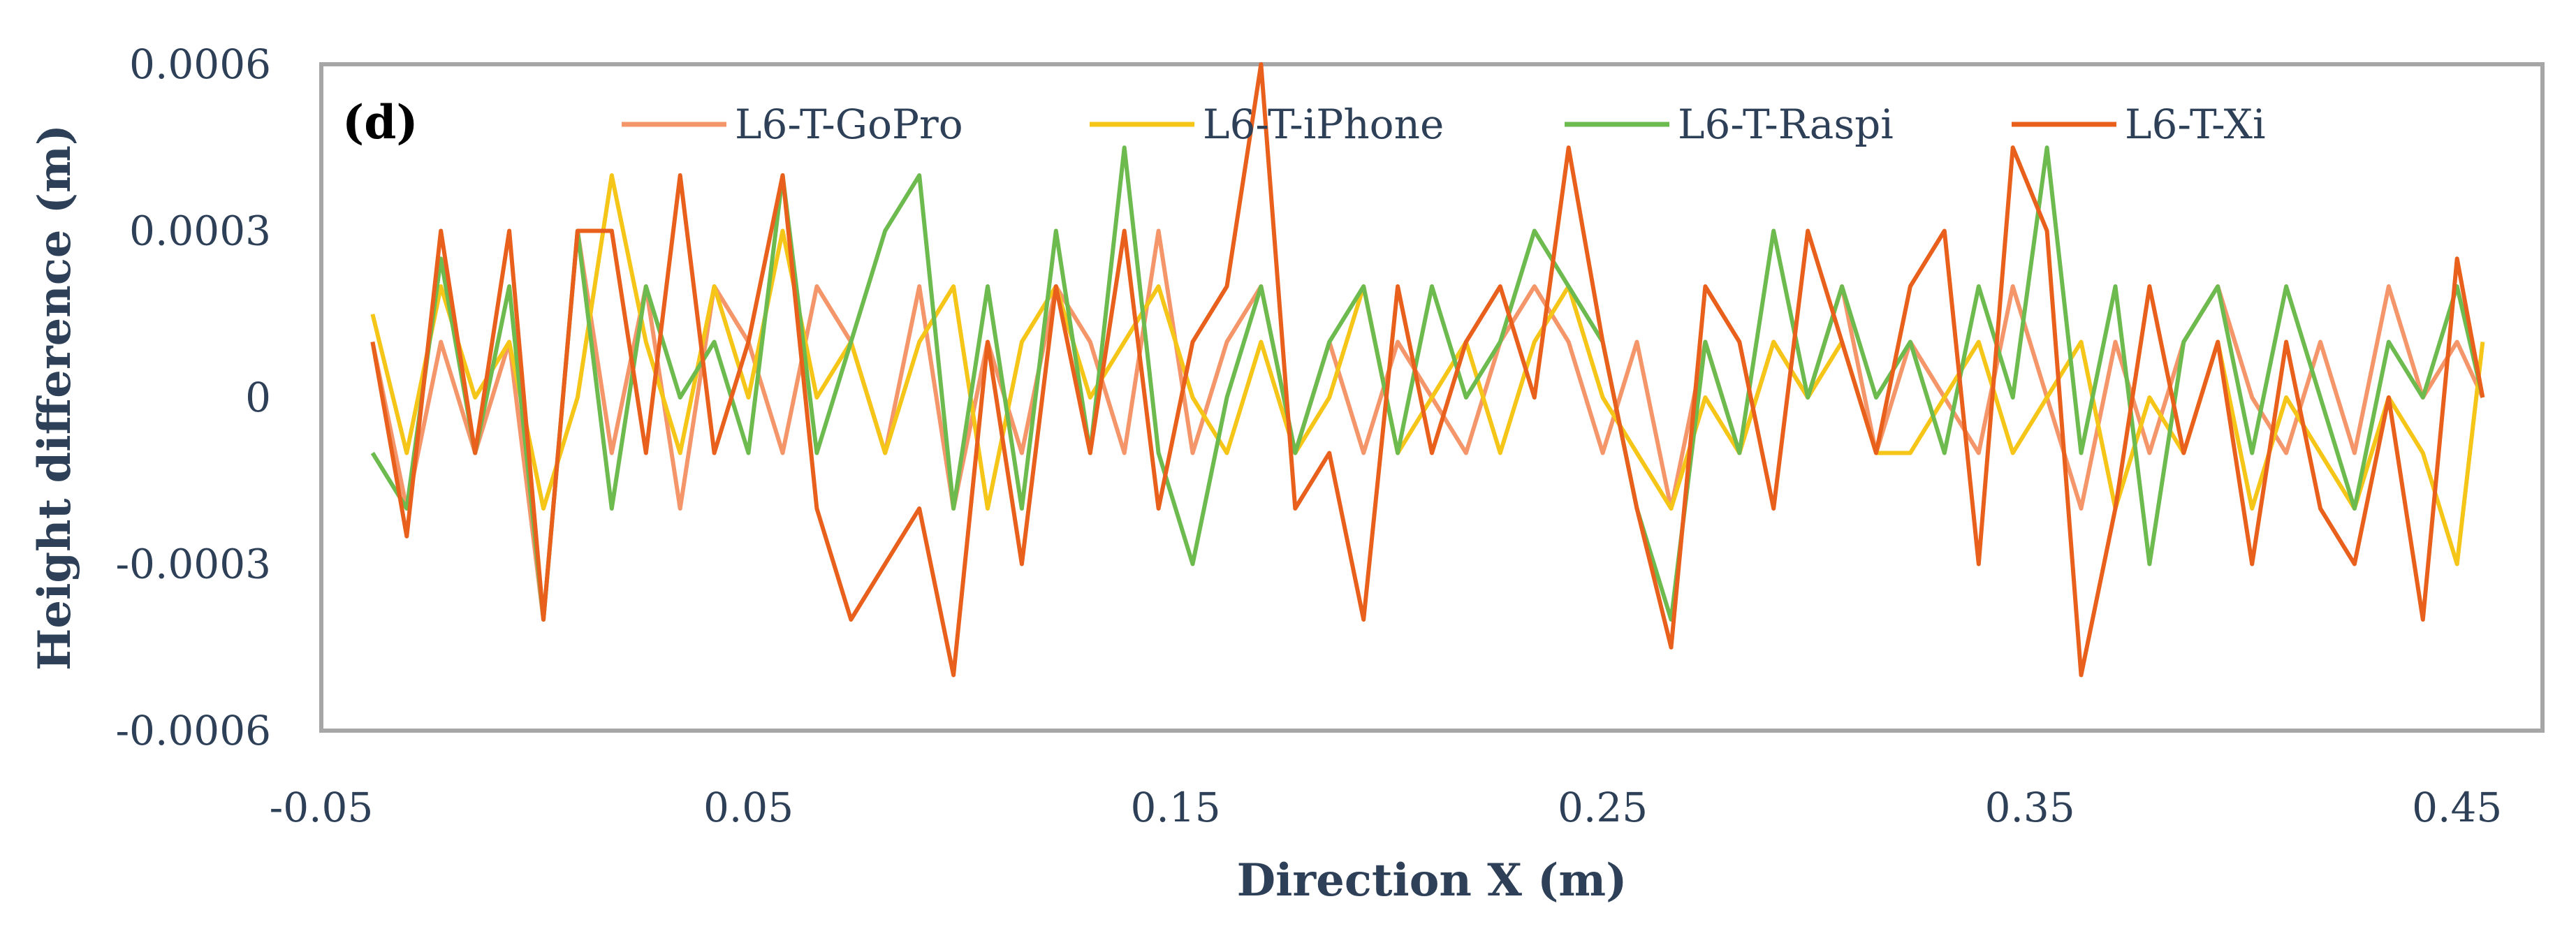 The height and width of the screenshot is (929, 2576). Describe the element at coordinates (380, 122) in the screenshot. I see `panel-label: (d)` at that location.